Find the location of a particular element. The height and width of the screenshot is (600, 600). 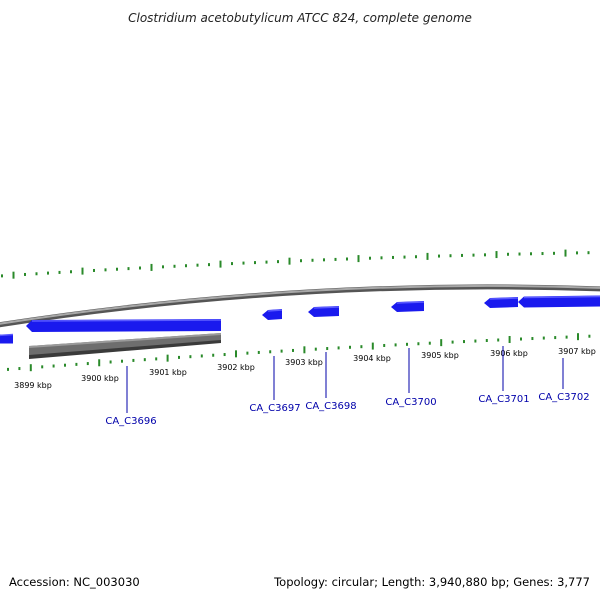

kbp-label: 3906 kbp is located at coordinates (509, 353).